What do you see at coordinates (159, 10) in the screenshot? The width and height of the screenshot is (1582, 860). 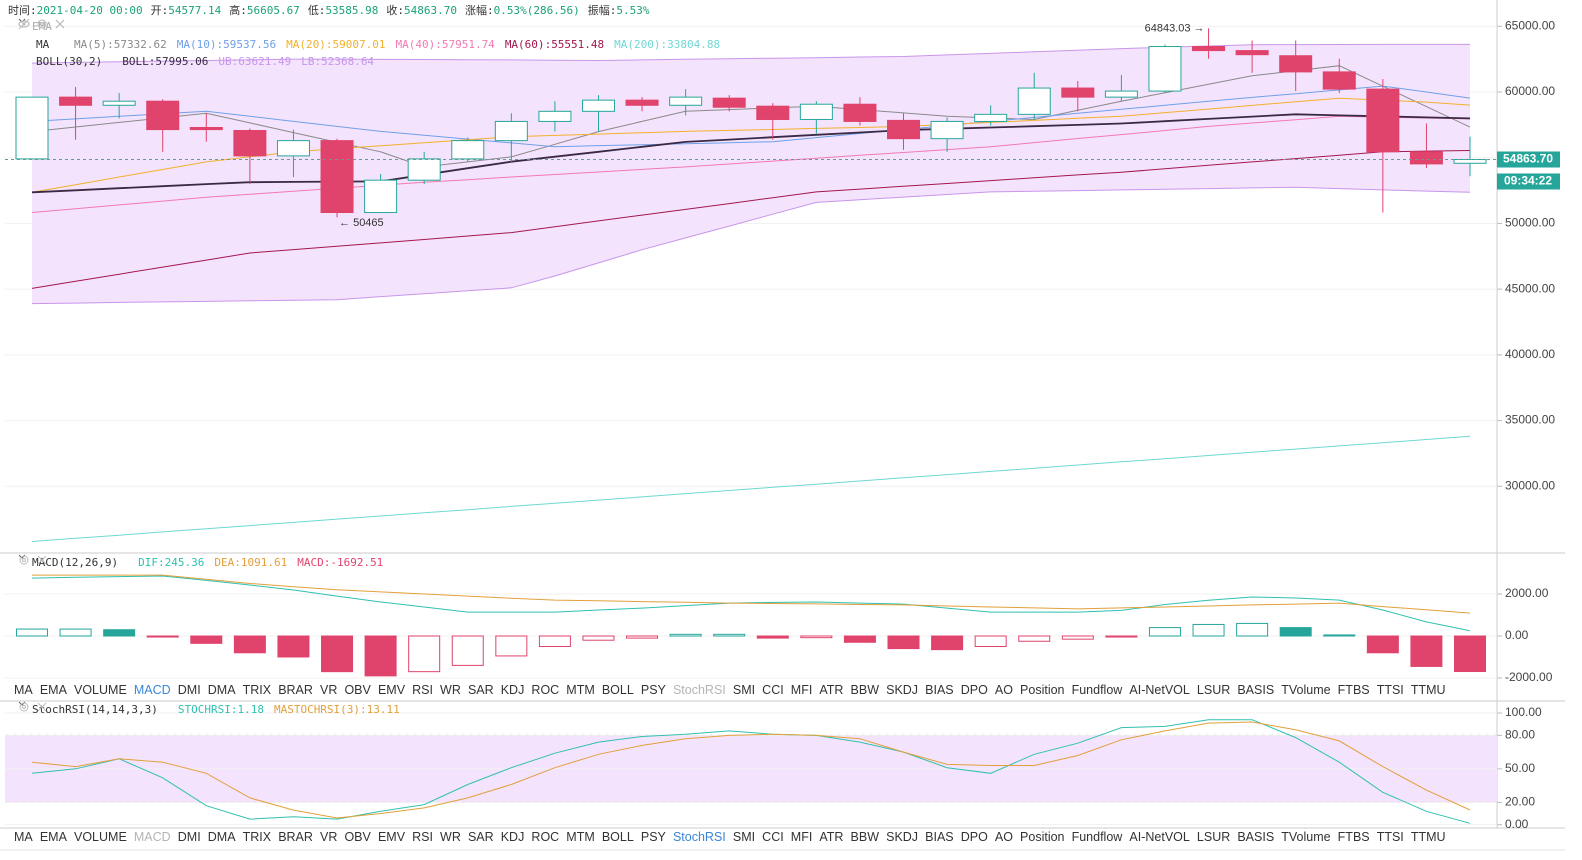 I see `header-label: 开:` at bounding box center [159, 10].